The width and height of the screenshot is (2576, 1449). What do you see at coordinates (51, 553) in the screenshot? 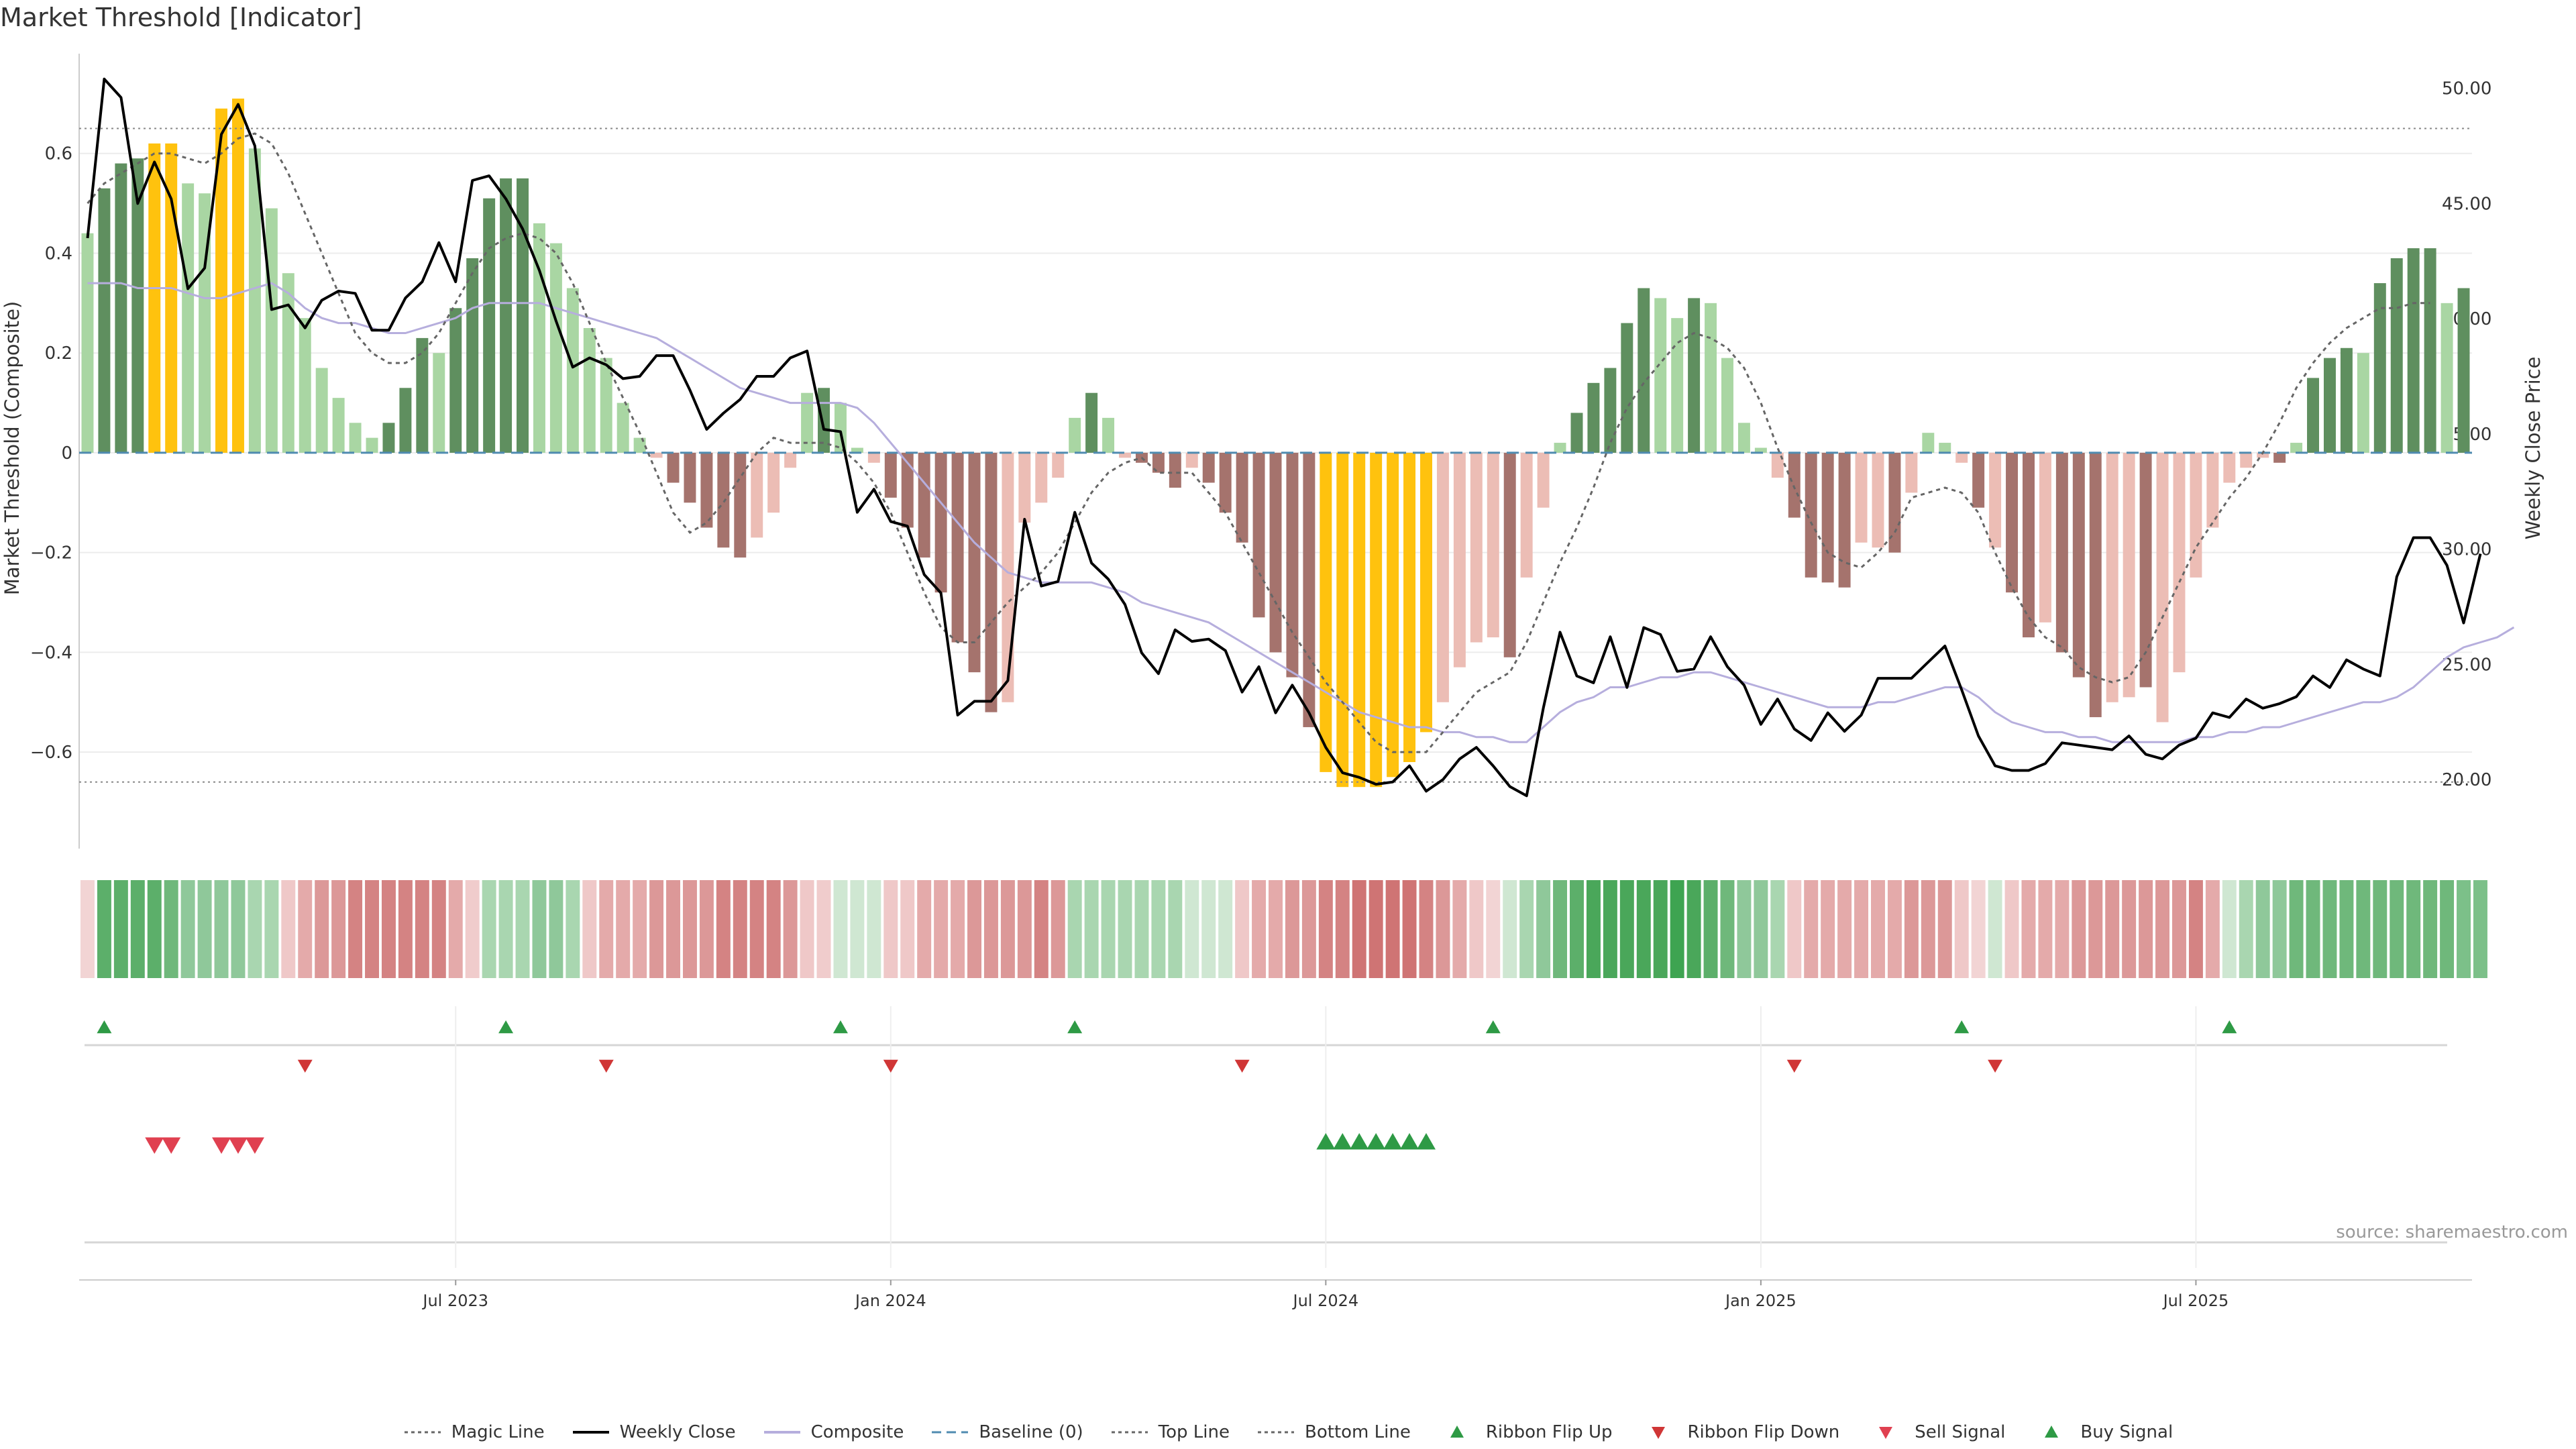
I see `y-tick-label: −0.2` at bounding box center [51, 553].